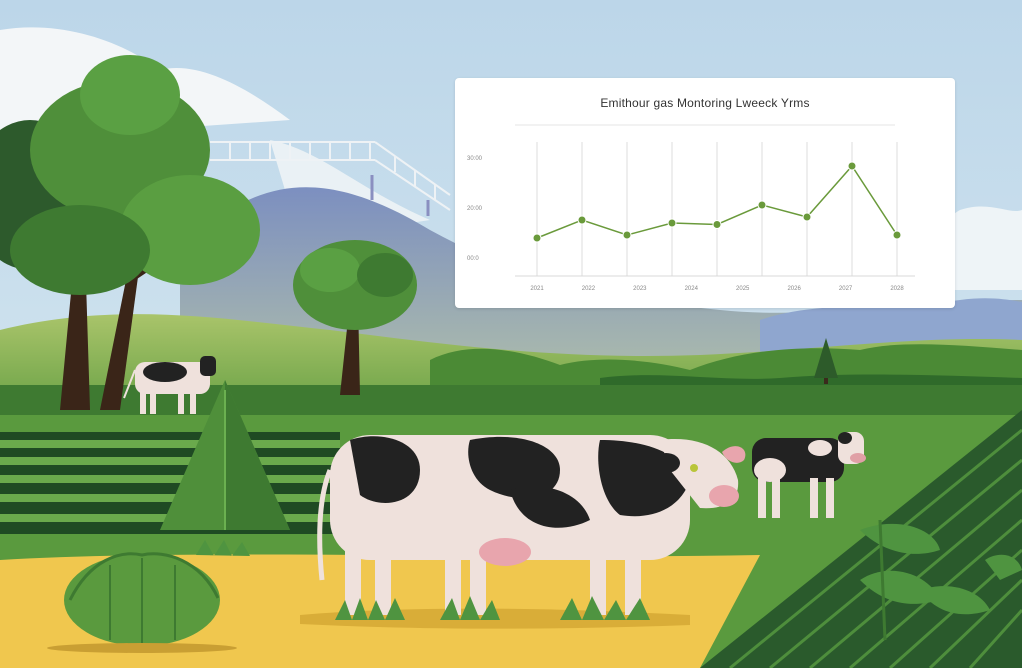  I want to click on x-tick-label: 2021, so click(537, 289).